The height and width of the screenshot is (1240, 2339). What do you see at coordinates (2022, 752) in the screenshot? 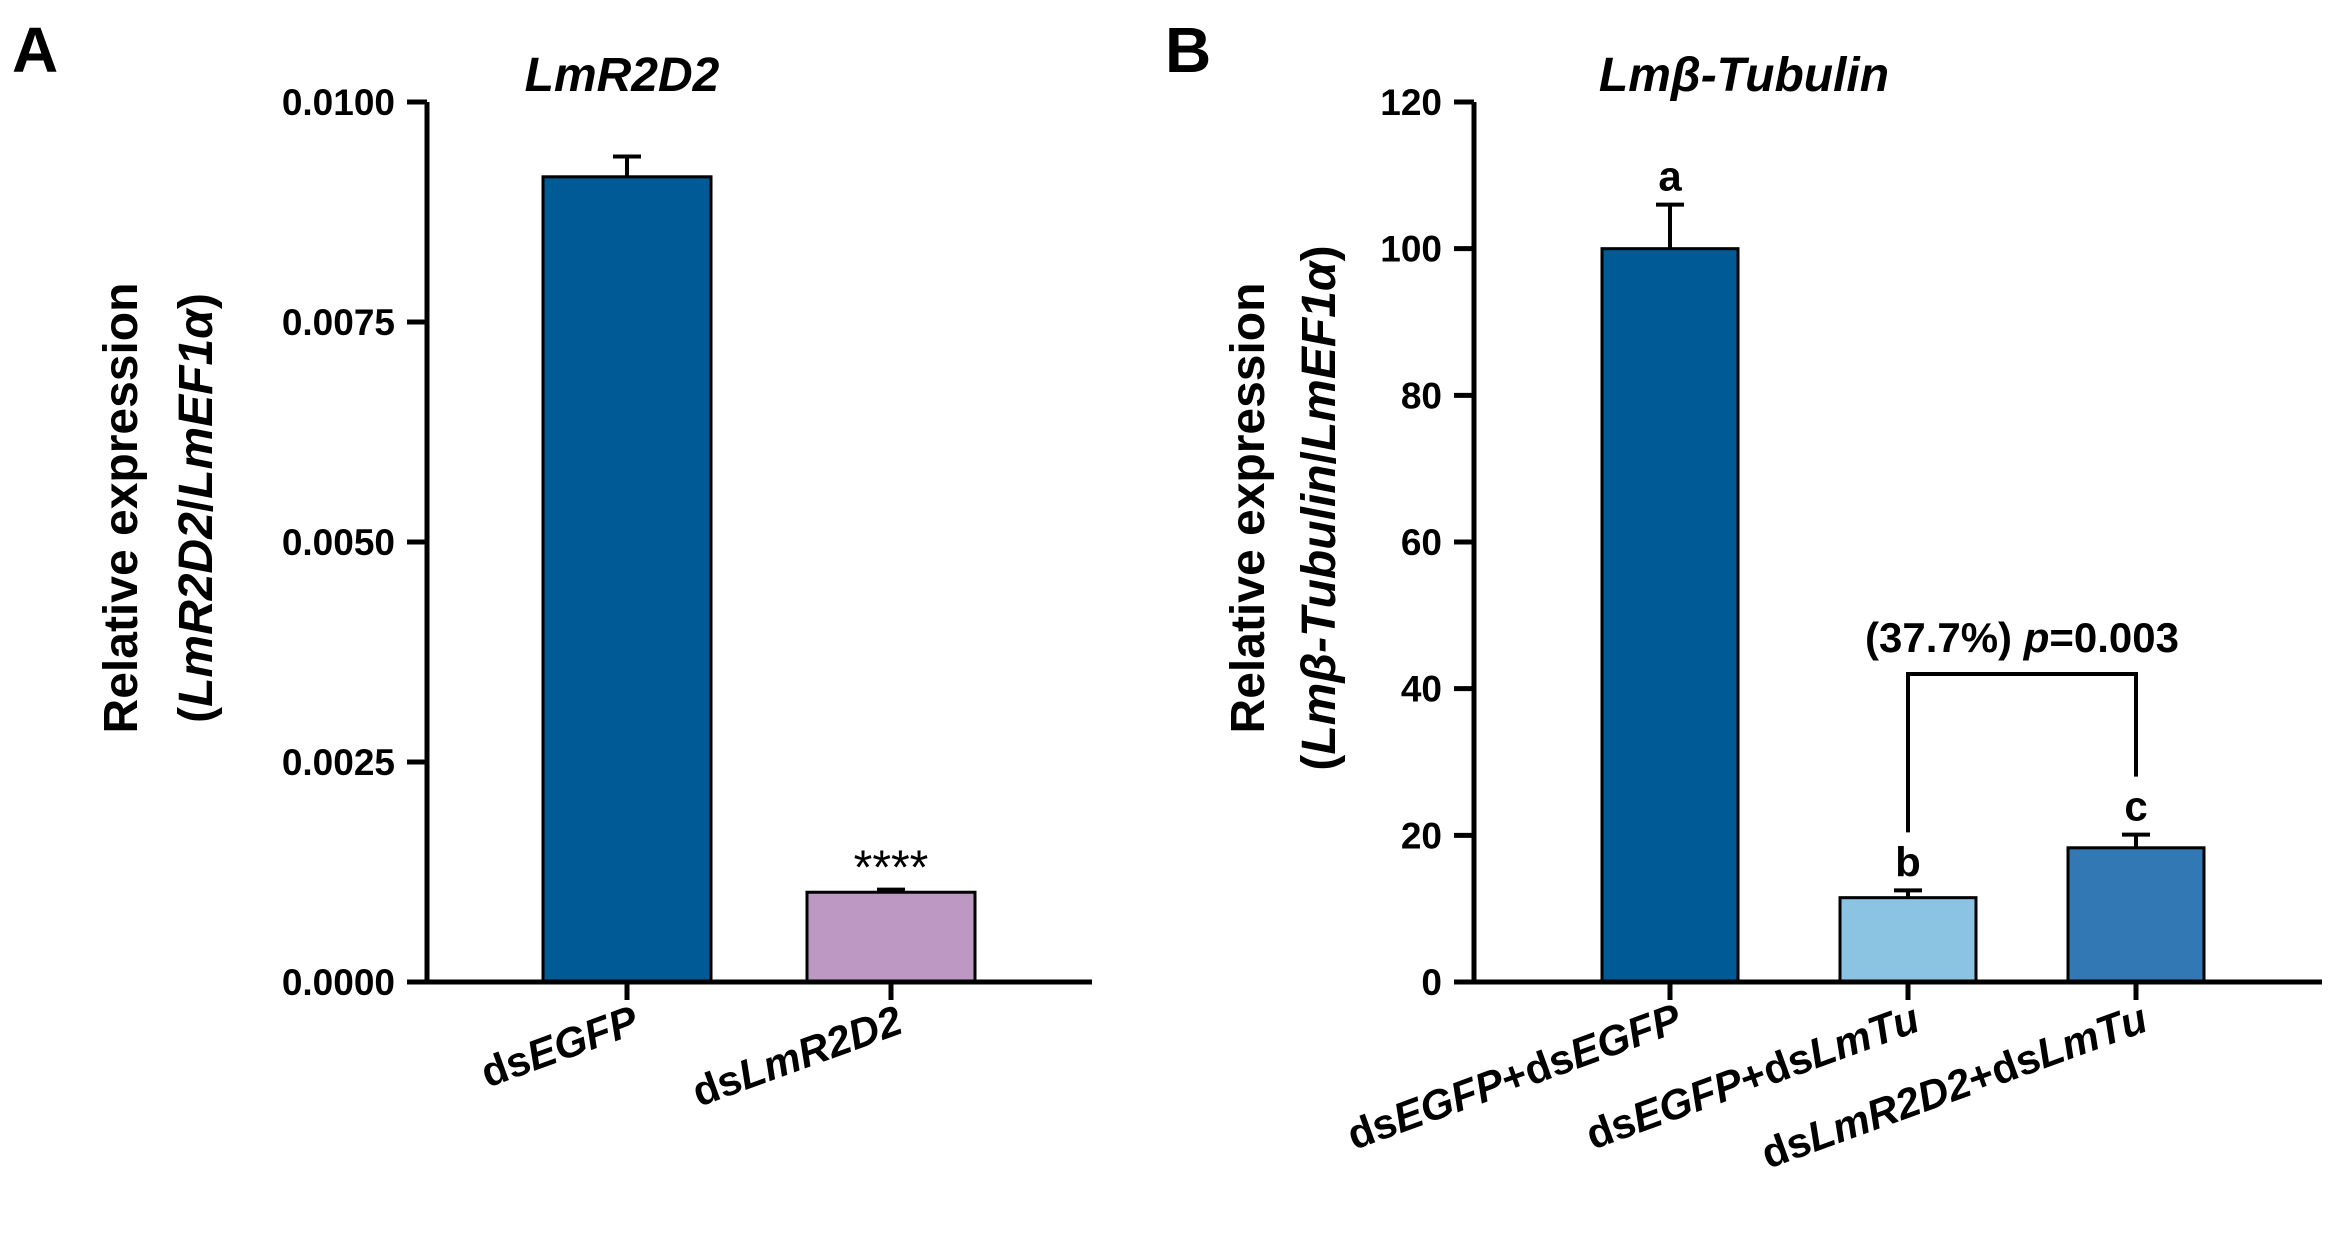
I see `comparison-bracket` at bounding box center [2022, 752].